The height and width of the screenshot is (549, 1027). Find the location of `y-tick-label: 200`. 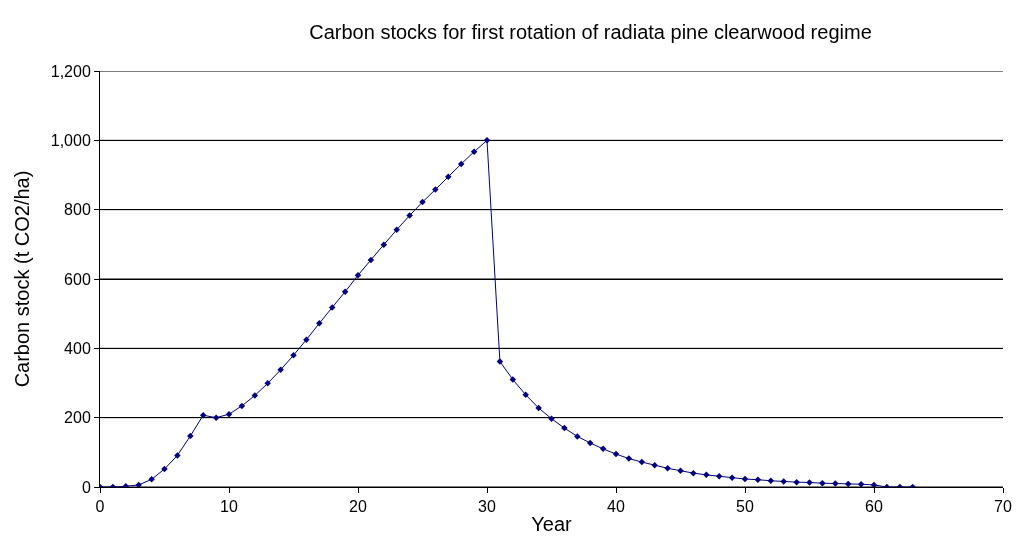

y-tick-label: 200 is located at coordinates (77, 418).